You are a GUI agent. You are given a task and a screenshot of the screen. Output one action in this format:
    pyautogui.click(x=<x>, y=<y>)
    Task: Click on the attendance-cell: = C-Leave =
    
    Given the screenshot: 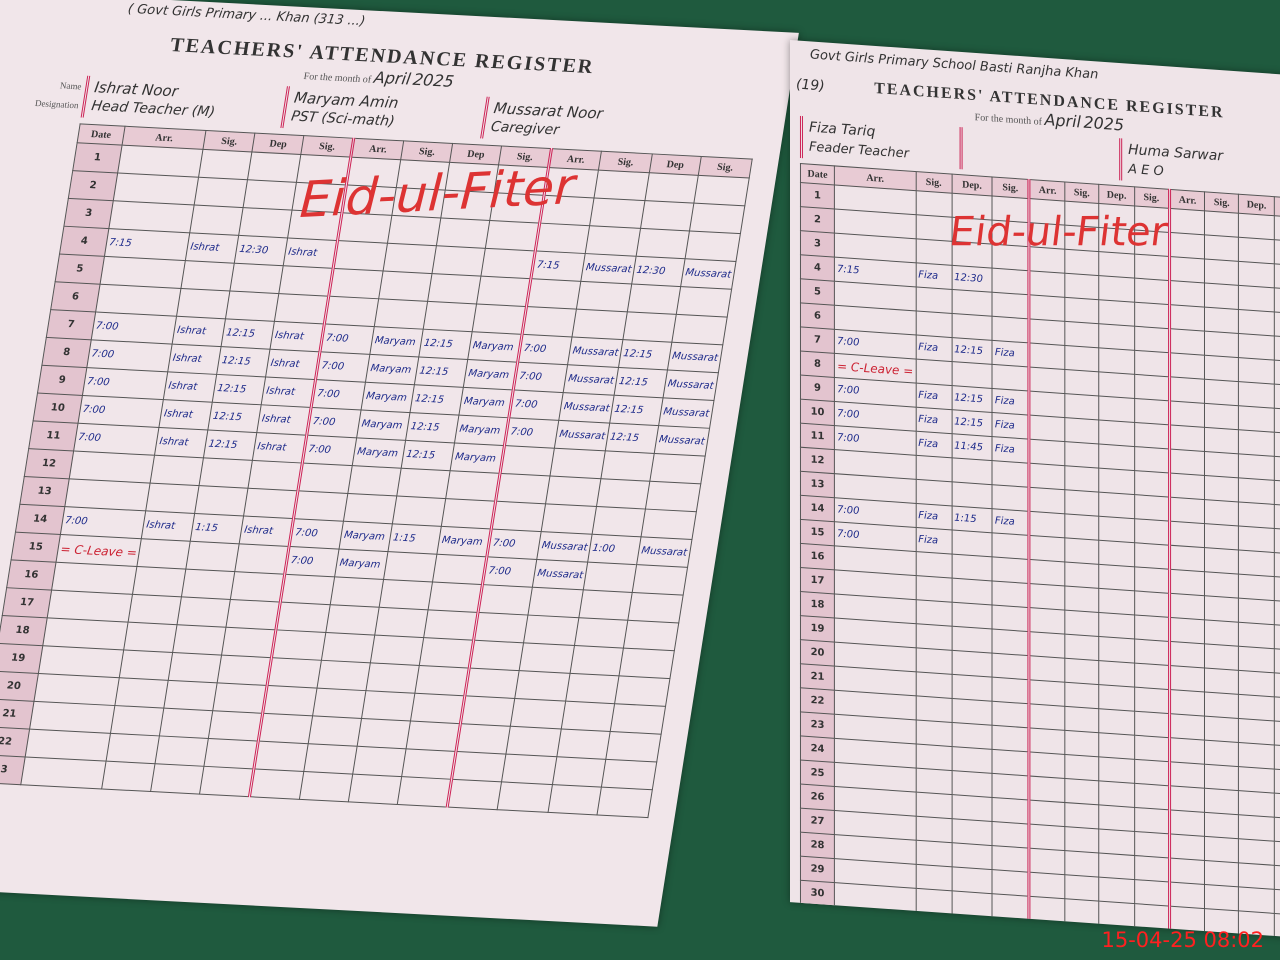 What is the action you would take?
    pyautogui.click(x=99, y=550)
    